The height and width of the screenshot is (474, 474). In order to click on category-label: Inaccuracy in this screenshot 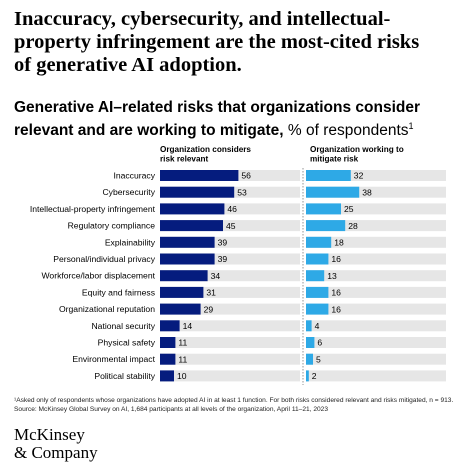, I will do `click(134, 176)`.